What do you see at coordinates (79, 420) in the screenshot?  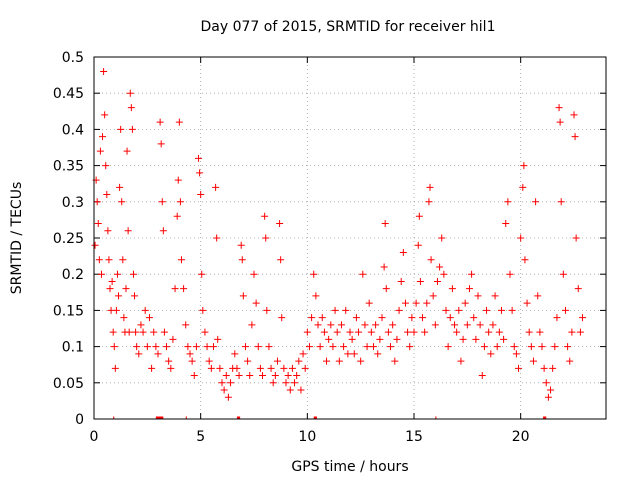 I see `y-tick-label: 0` at bounding box center [79, 420].